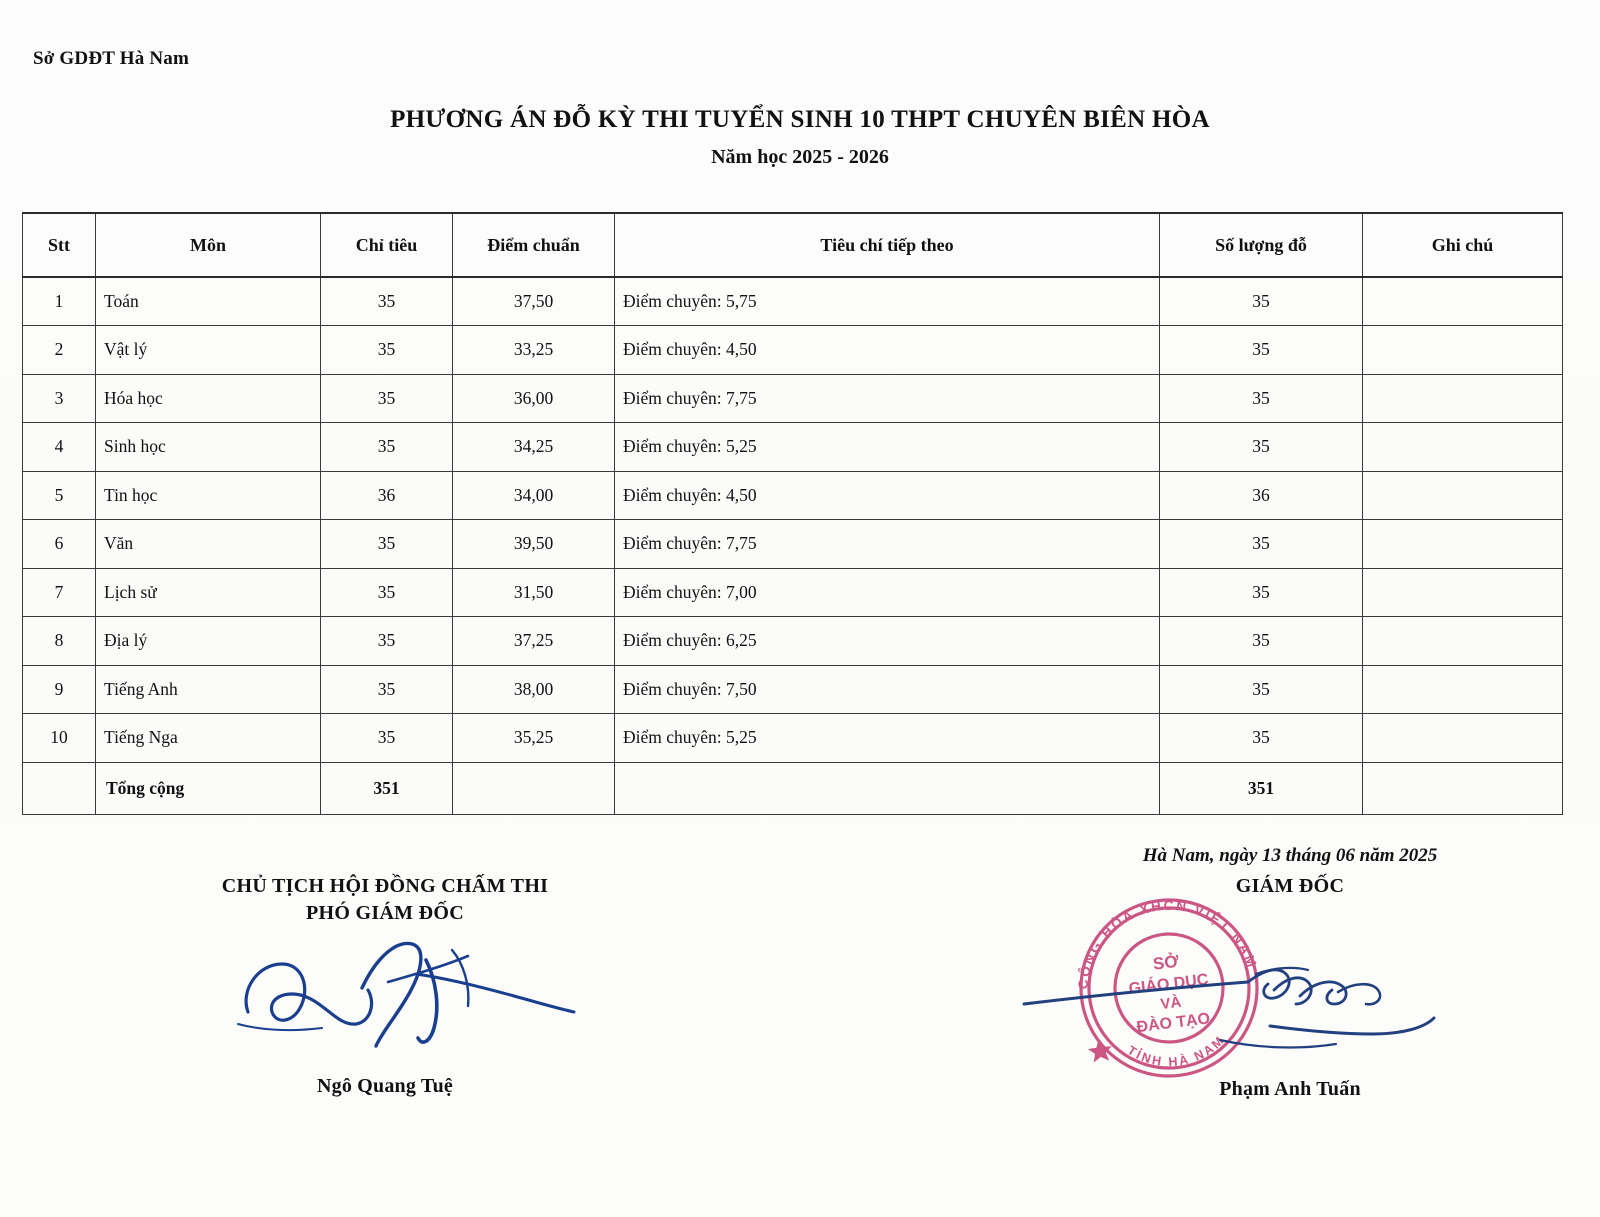 The height and width of the screenshot is (1217, 1600). Describe the element at coordinates (59, 495) in the screenshot. I see `cell-stt: 5` at that location.